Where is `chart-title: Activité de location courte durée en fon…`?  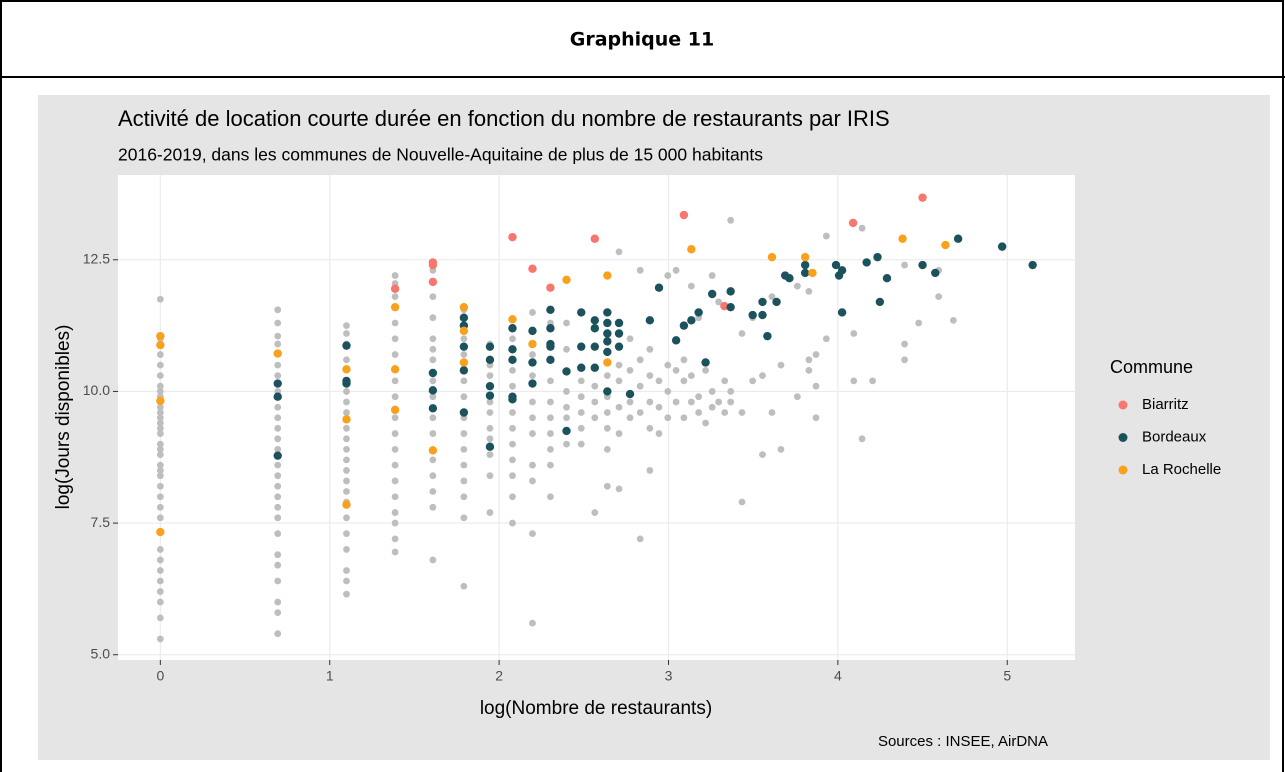
chart-title: Activité de location courte durée en fon… is located at coordinates (504, 118).